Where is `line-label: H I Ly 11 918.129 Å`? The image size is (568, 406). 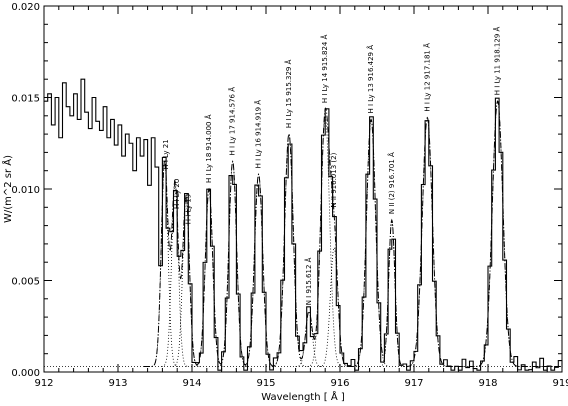
line-label: H I Ly 11 918.129 Å is located at coordinates (497, 60).